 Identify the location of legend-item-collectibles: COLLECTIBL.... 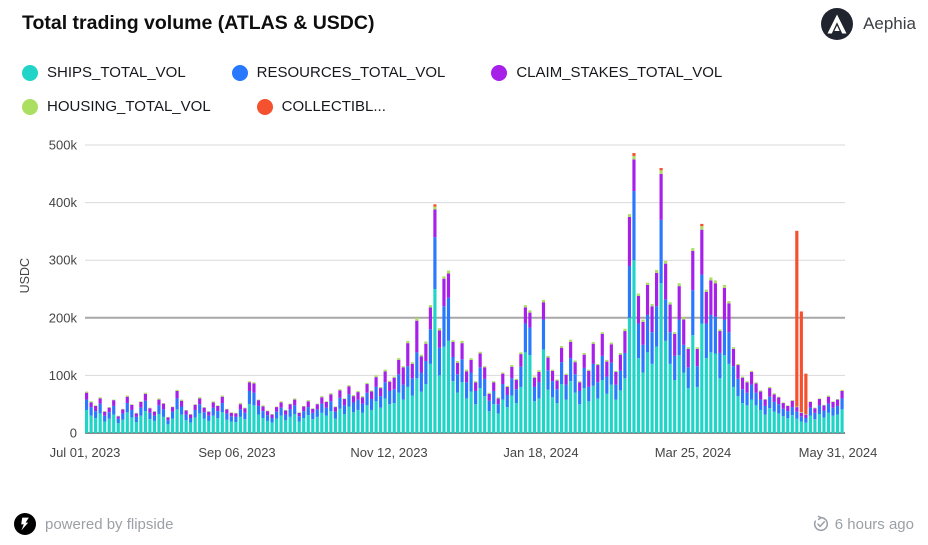
(321, 106).